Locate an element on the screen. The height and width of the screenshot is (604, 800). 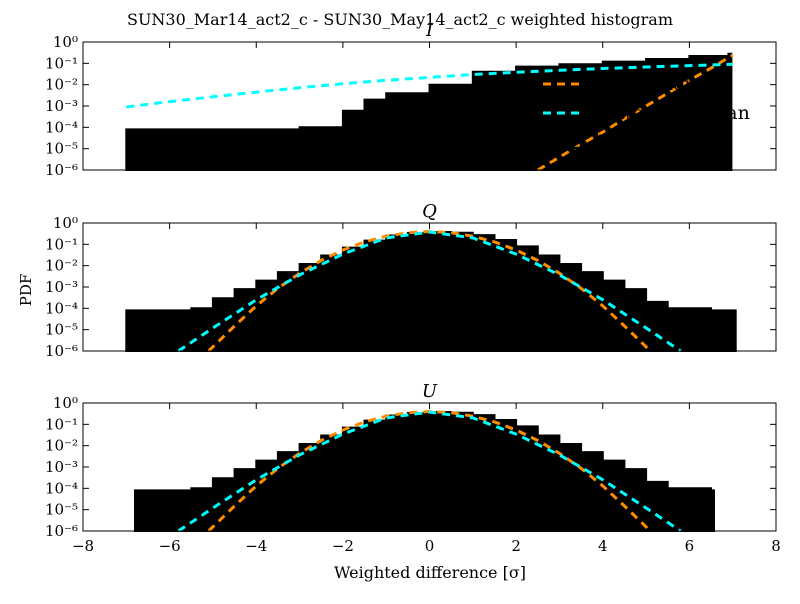
x-tick-label: −2 is located at coordinates (343, 546).